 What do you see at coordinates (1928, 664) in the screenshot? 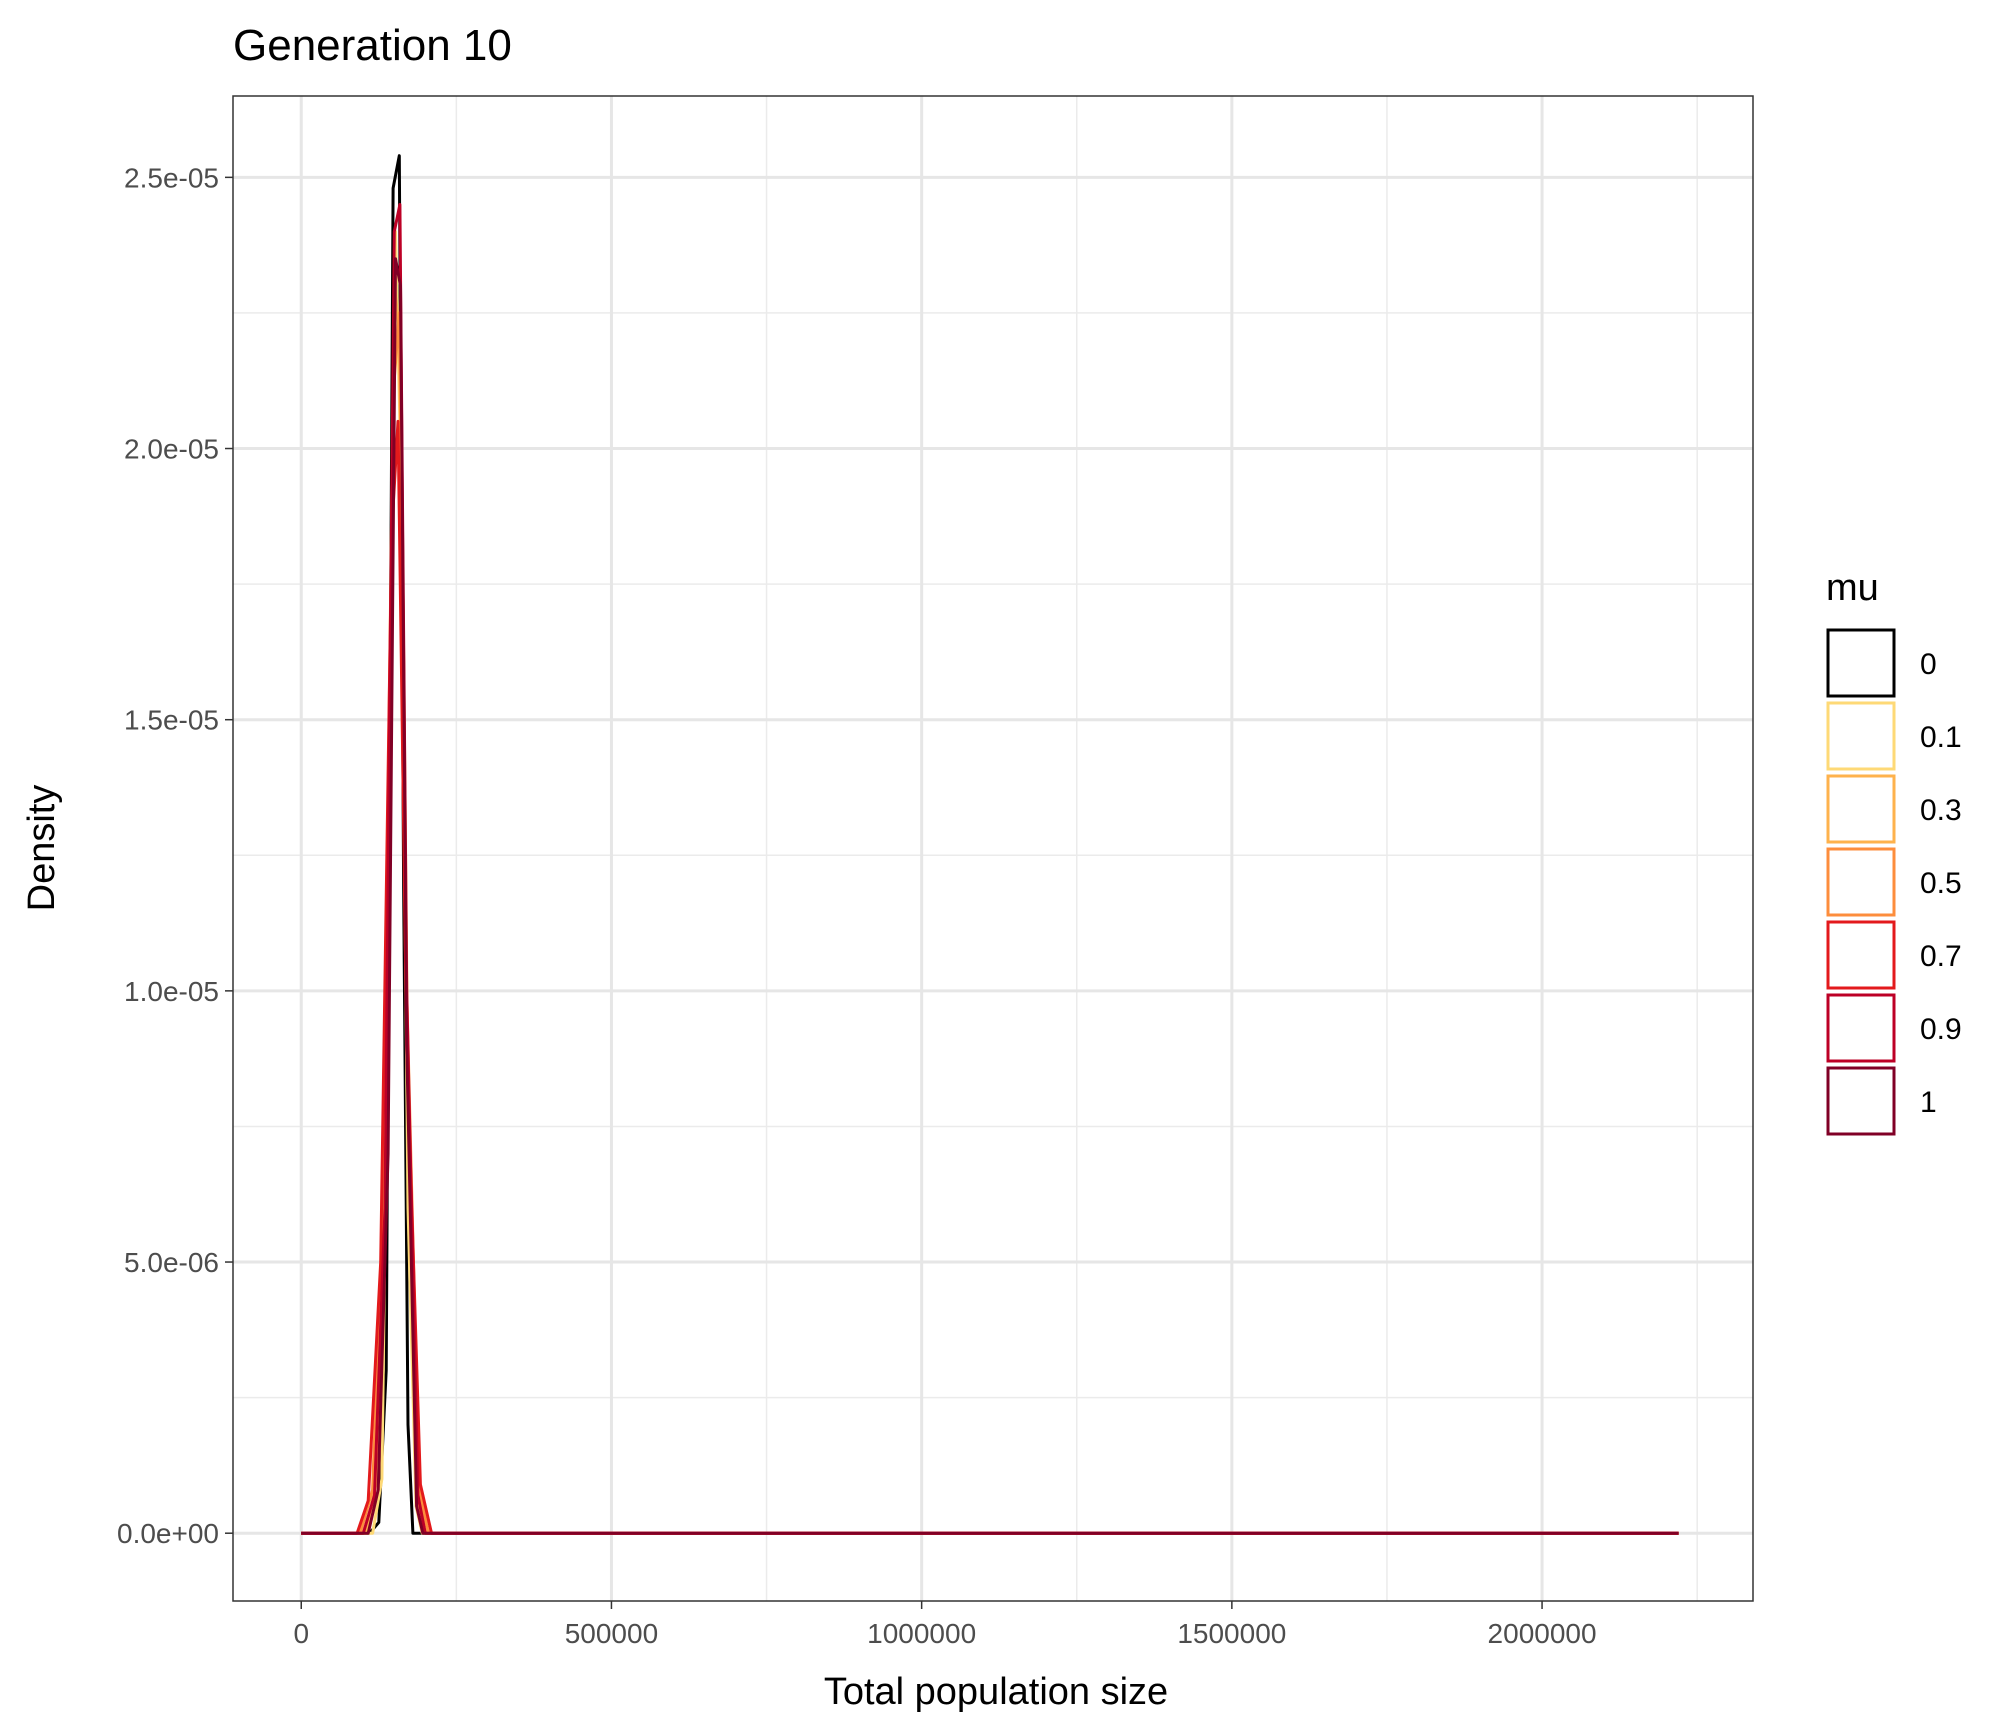
I see `legend-label: 0` at bounding box center [1928, 664].